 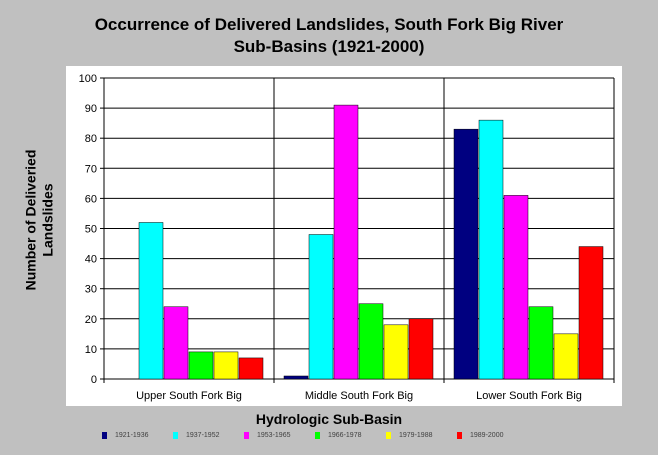 I want to click on y-tick-label: 0, so click(x=94, y=380).